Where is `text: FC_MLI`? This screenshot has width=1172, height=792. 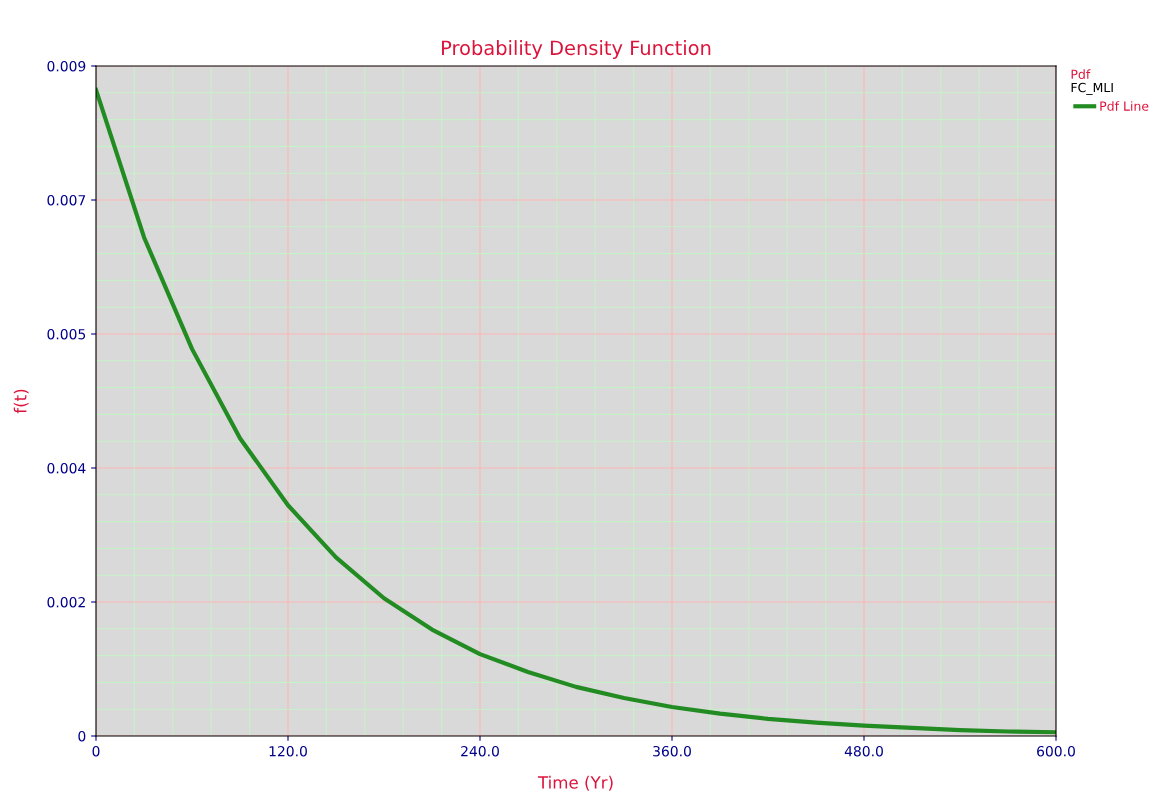 text: FC_MLI is located at coordinates (1092, 88).